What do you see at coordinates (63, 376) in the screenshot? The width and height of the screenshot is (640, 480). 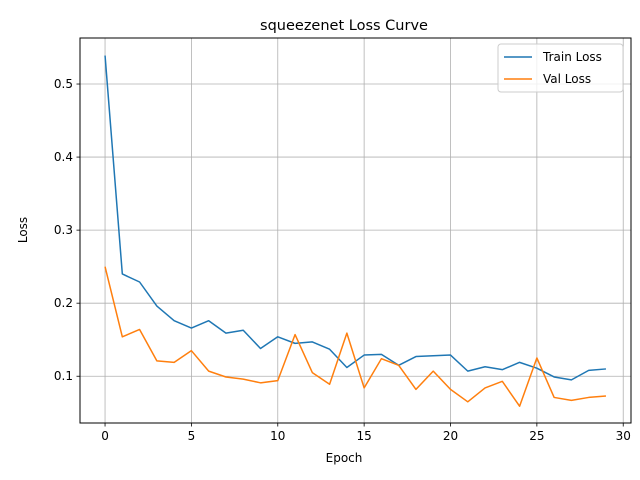 I see `y-tick-label: 0.1` at bounding box center [63, 376].